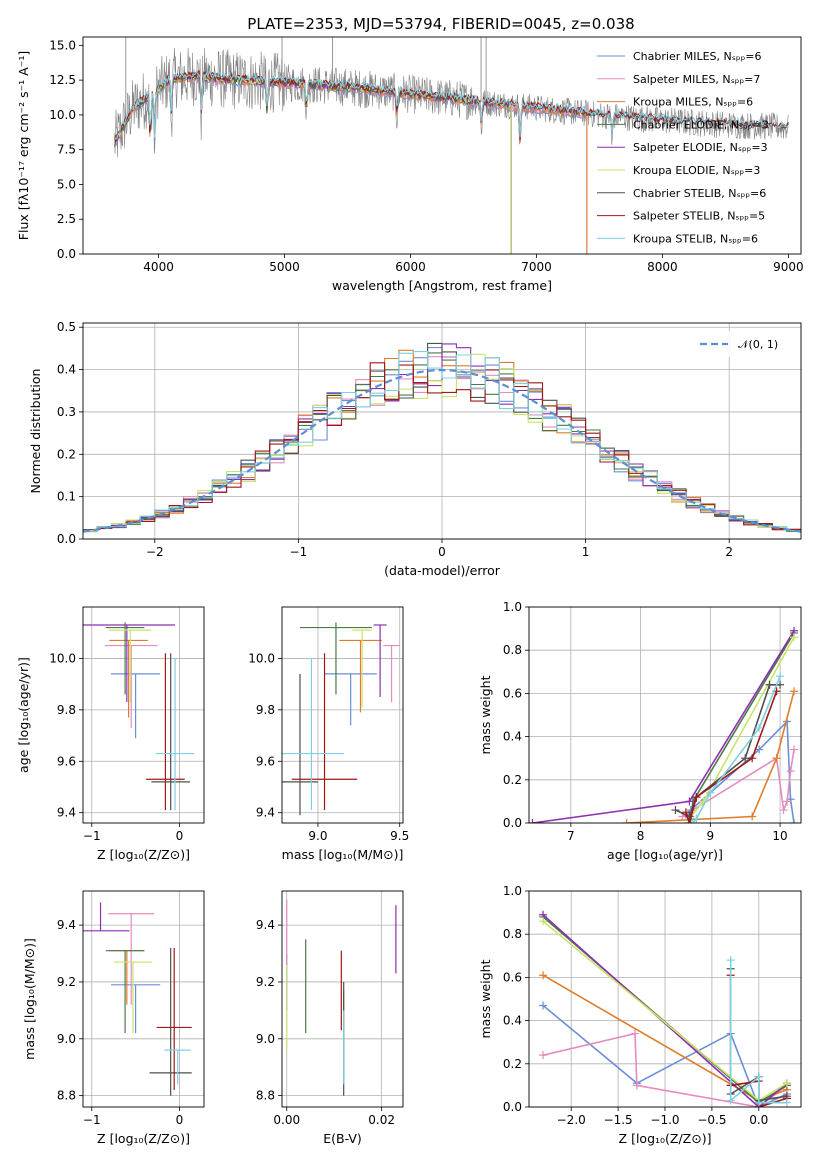 The height and width of the screenshot is (1170, 819). Describe the element at coordinates (641, 836) in the screenshot. I see `x-tick-label: 8` at that location.